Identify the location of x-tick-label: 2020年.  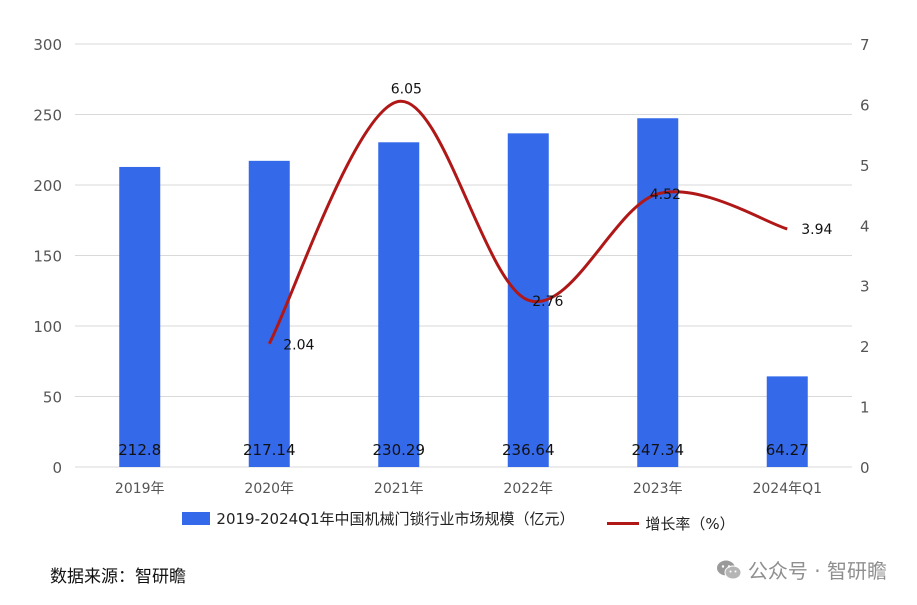
(269, 489).